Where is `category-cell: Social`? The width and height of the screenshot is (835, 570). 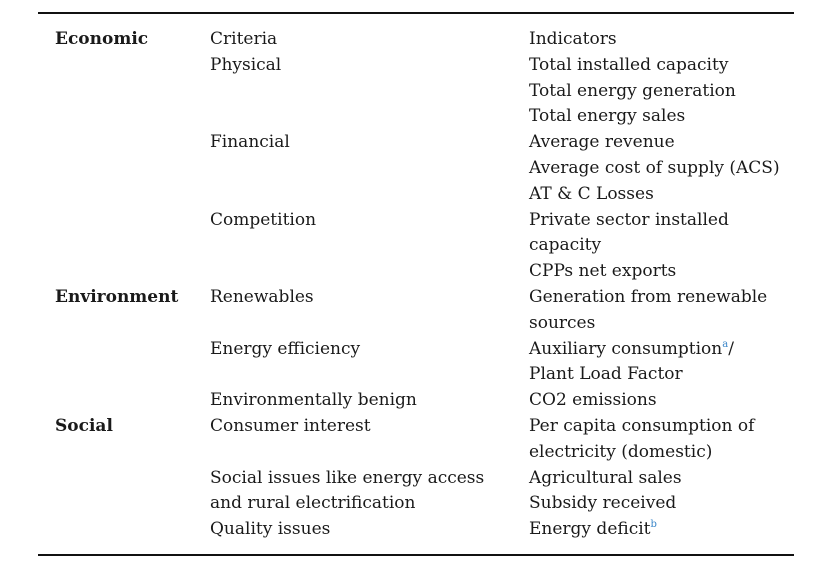
category-cell: Social is located at coordinates (84, 427).